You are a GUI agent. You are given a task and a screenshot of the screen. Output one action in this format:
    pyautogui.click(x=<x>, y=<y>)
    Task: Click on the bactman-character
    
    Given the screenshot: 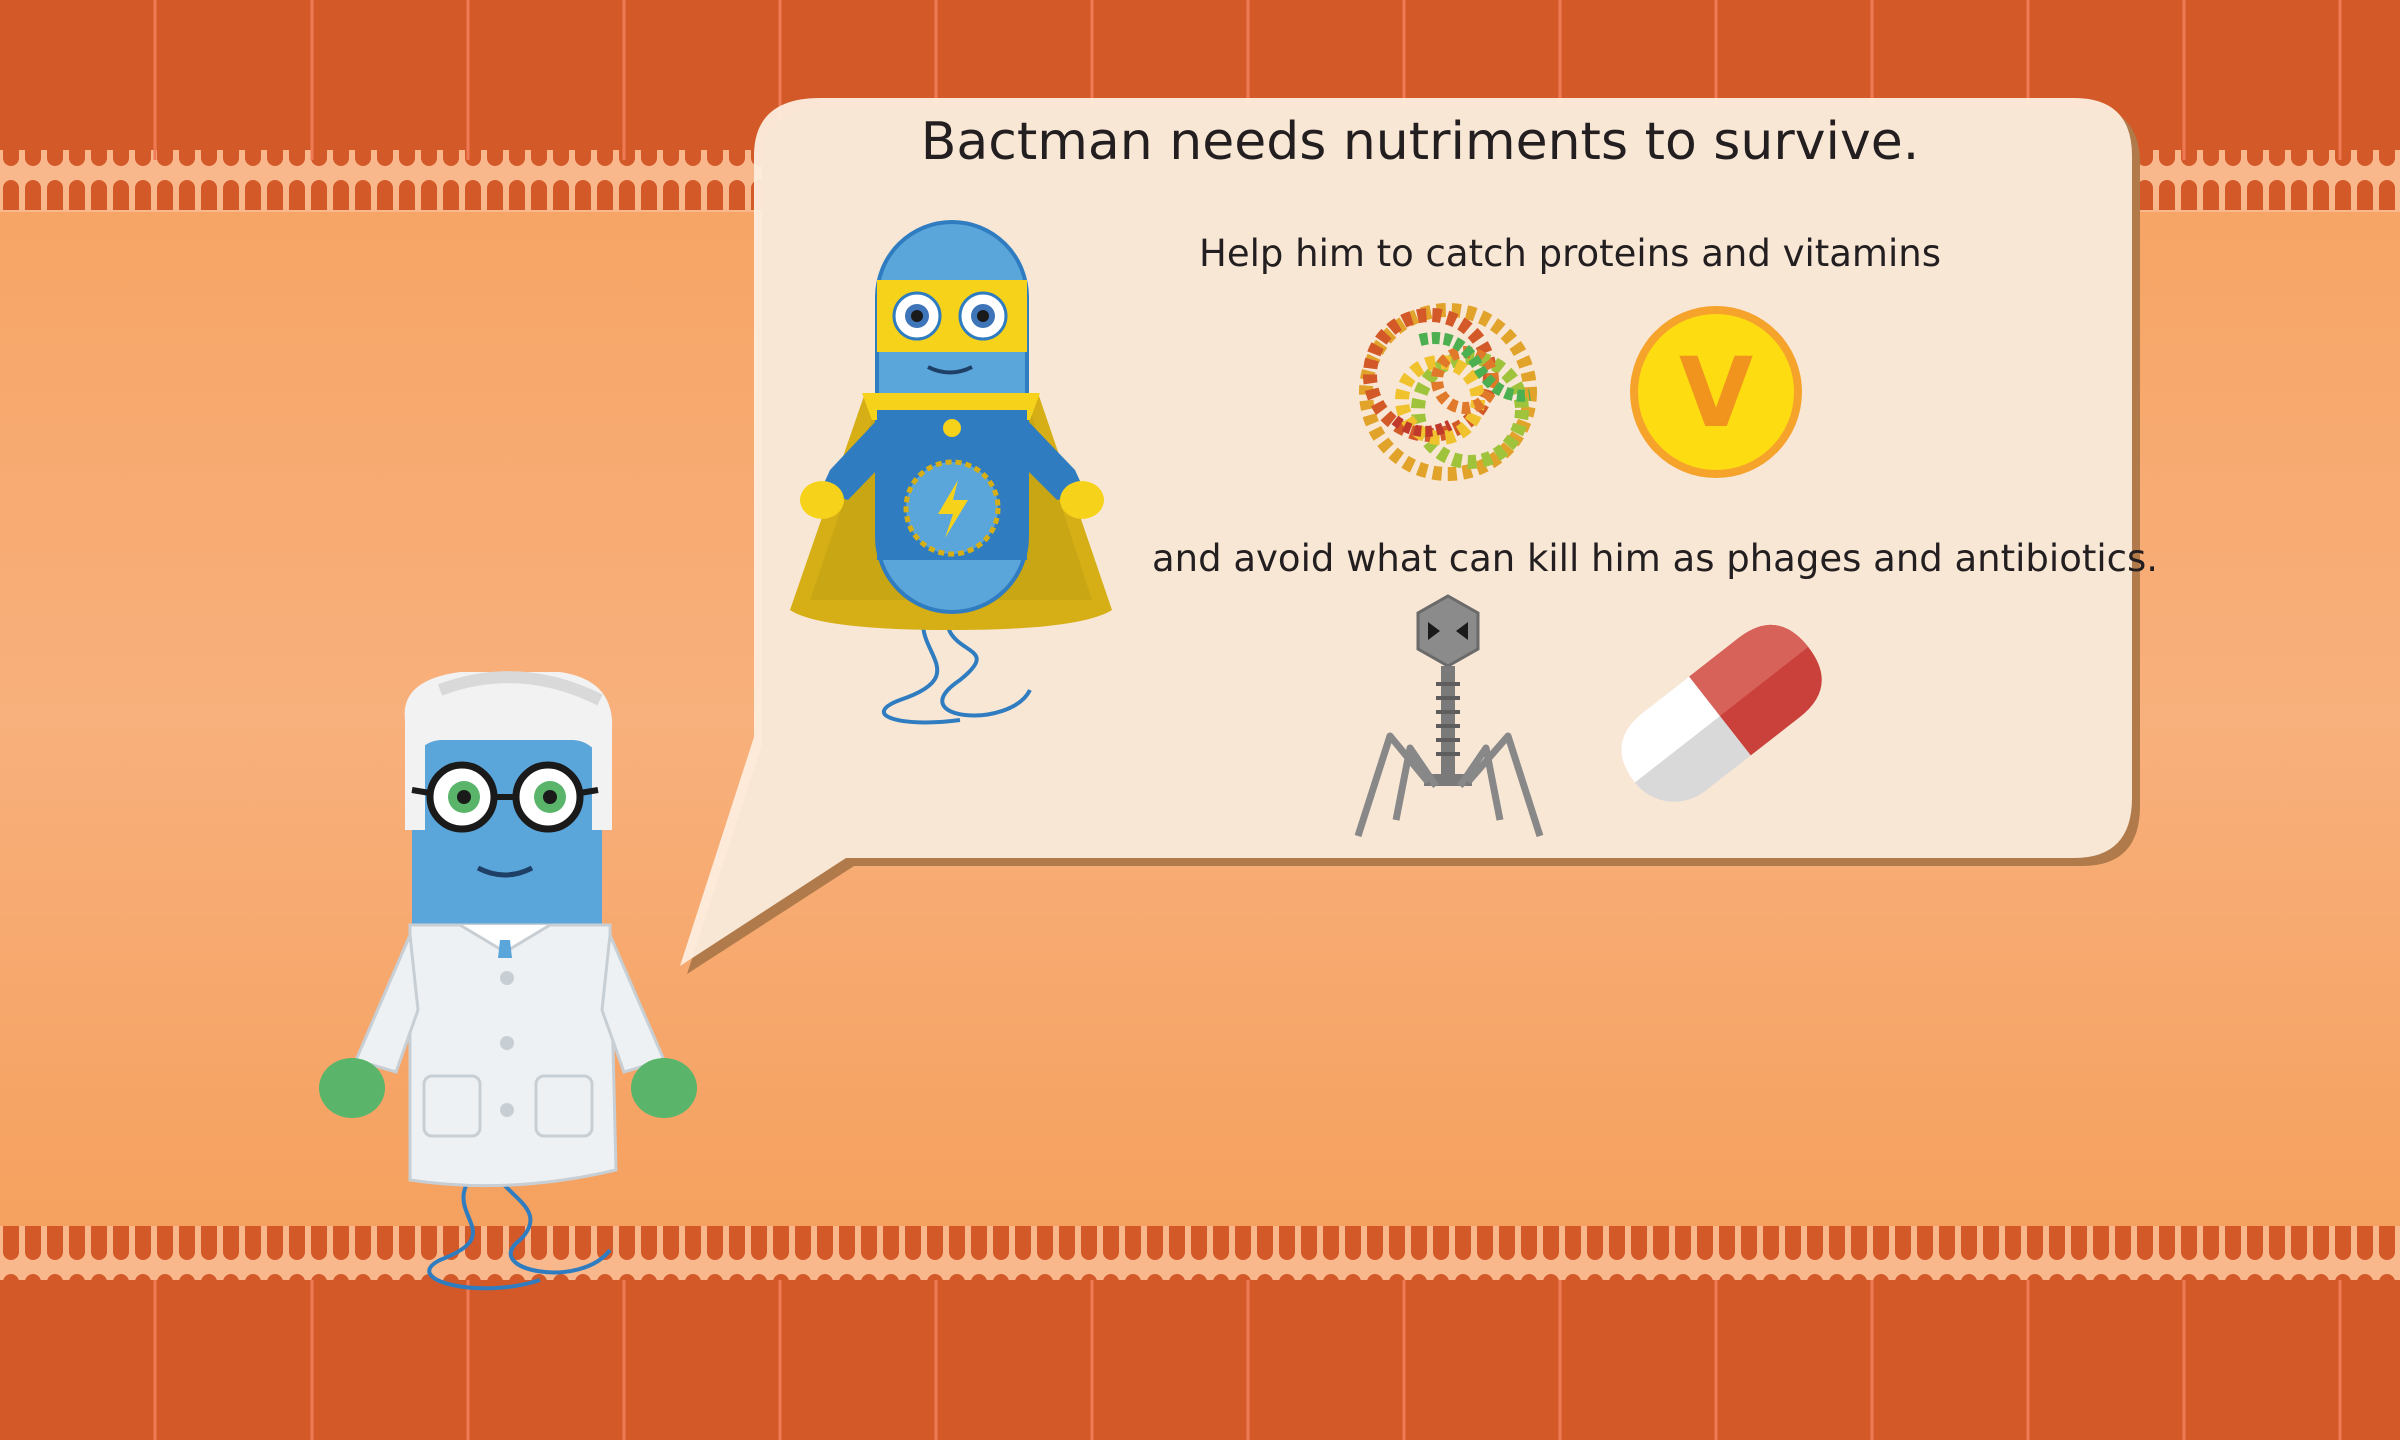 What is the action you would take?
    pyautogui.click(x=951, y=472)
    